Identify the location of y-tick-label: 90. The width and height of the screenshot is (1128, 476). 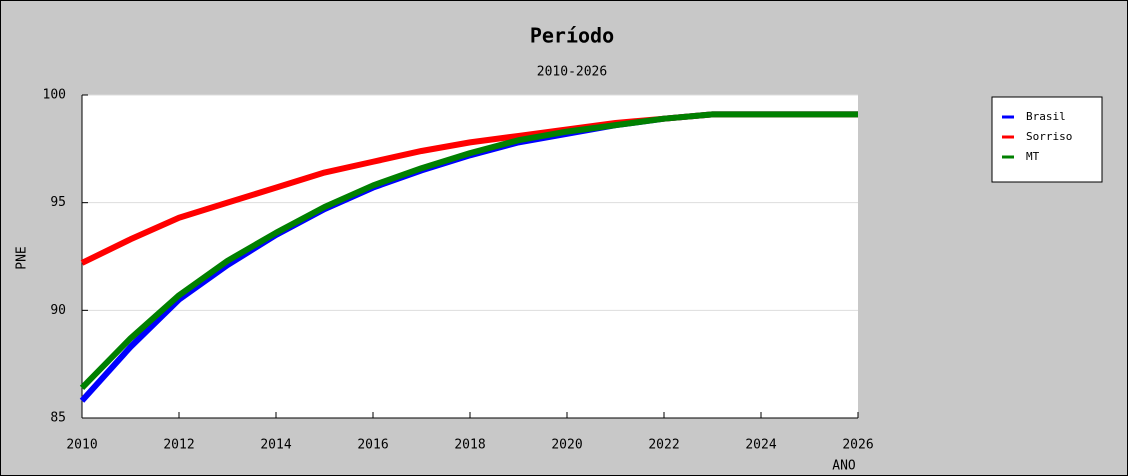
(58, 310).